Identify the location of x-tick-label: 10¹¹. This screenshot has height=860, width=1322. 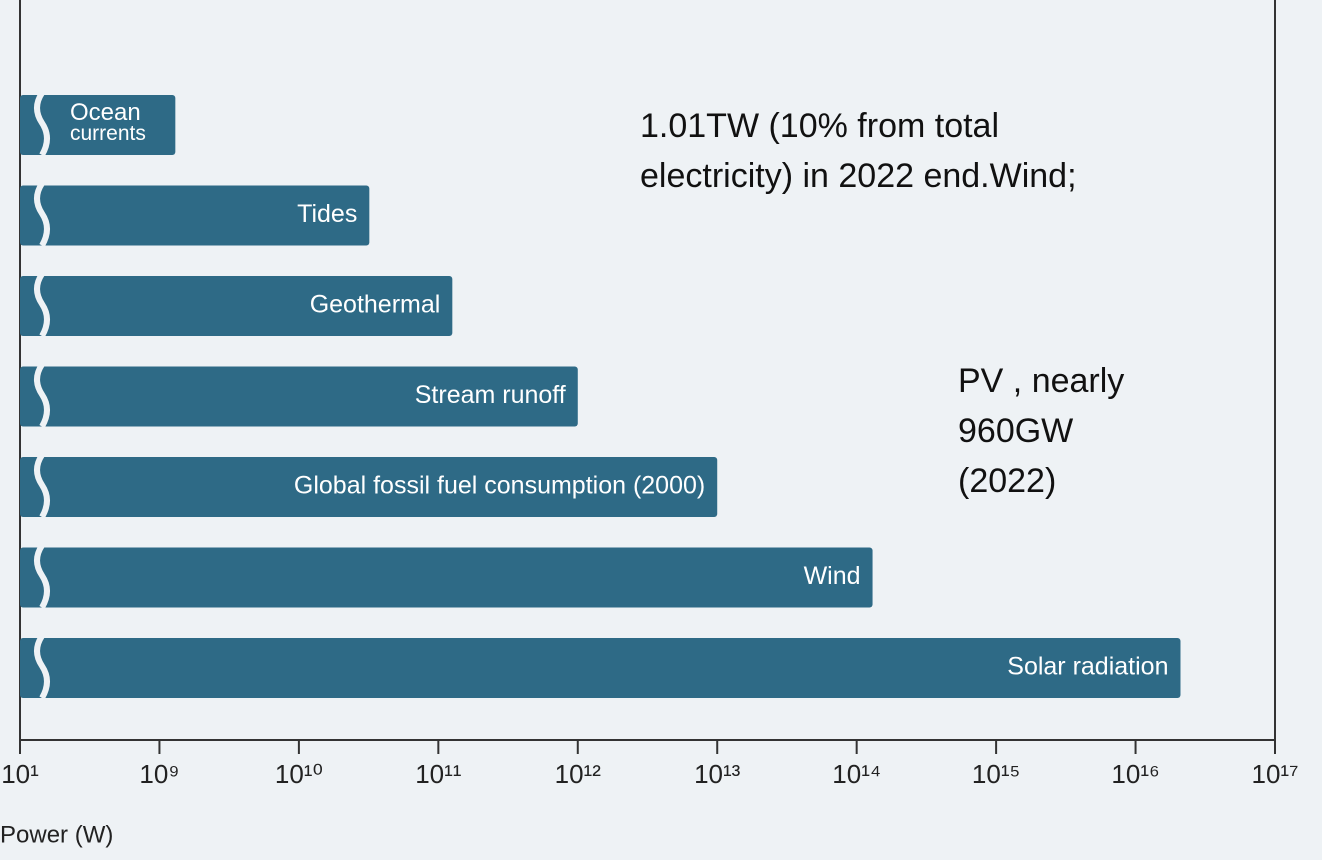
(438, 774).